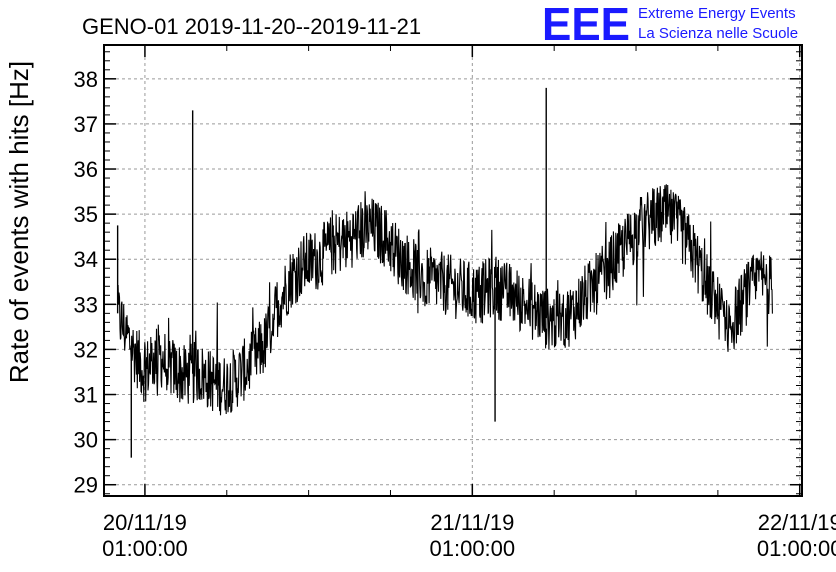 This screenshot has width=836, height=572. Describe the element at coordinates (251, 26) in the screenshot. I see `chart-title: GENO-01 2019-11-20--2019-11-21` at that location.